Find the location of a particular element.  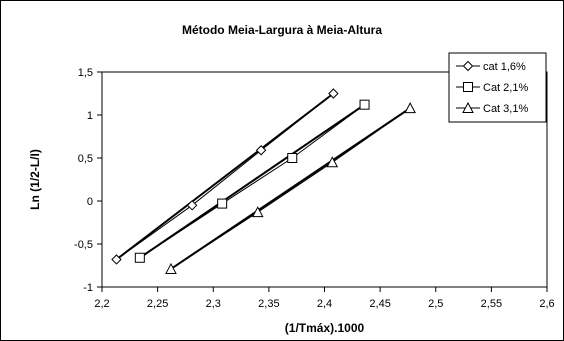

legend-label: Cat 2,1% is located at coordinates (505, 88).